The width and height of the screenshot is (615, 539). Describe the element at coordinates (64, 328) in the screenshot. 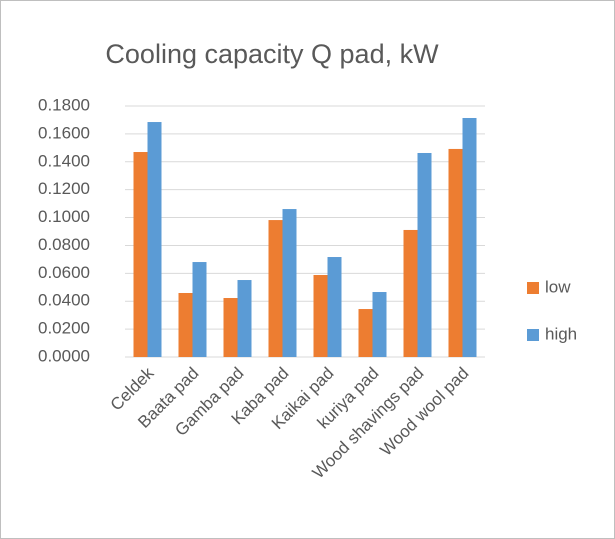

I see `y-tick-label: 0.0200` at that location.